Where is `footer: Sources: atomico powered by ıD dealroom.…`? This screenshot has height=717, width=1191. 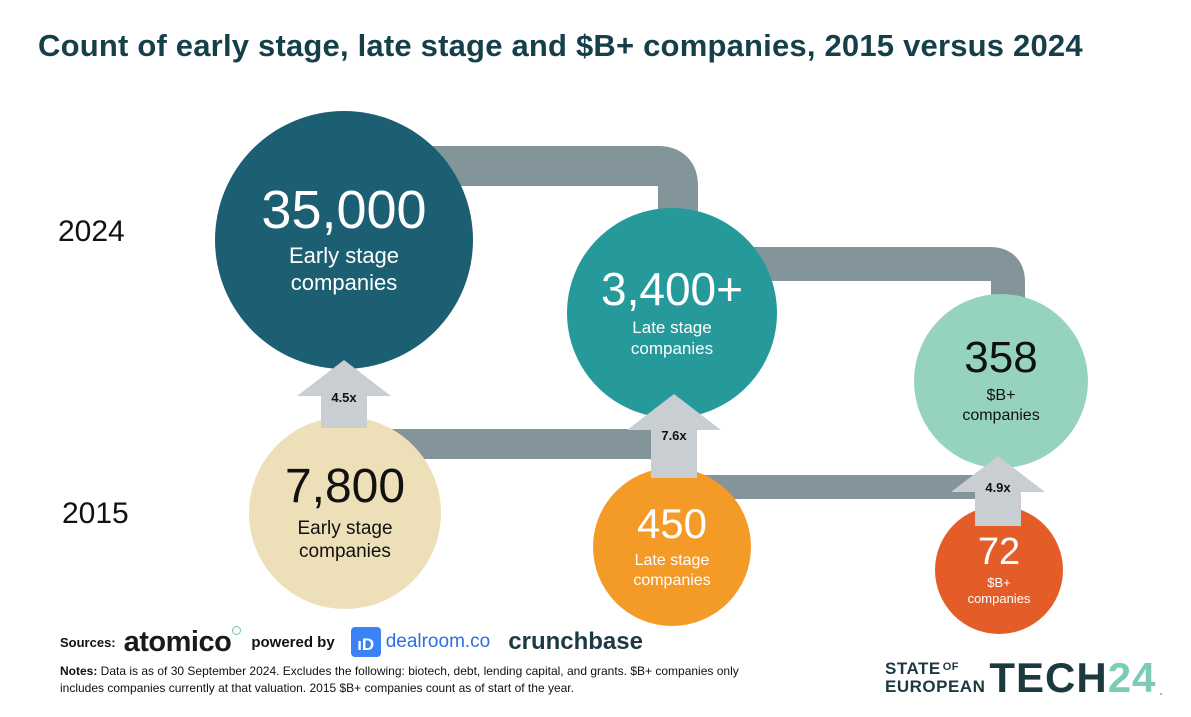 footer: Sources: atomico powered by ıD dealroom.… is located at coordinates (460, 661).